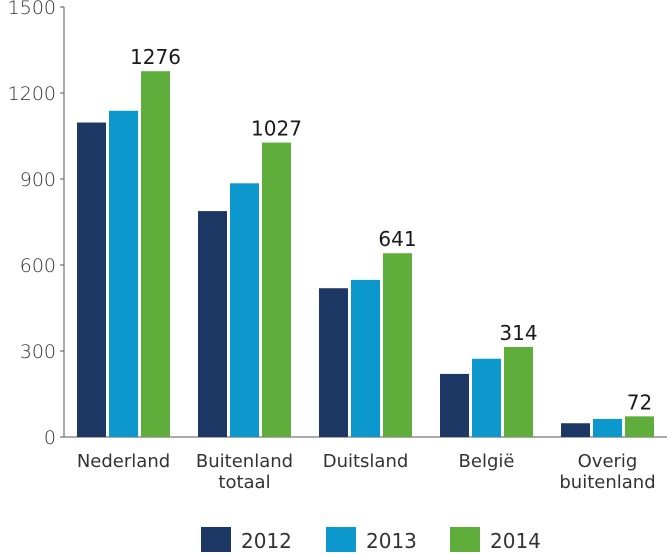 Image resolution: width=667 pixels, height=556 pixels. I want to click on y-tick-label: 1200, so click(32, 94).